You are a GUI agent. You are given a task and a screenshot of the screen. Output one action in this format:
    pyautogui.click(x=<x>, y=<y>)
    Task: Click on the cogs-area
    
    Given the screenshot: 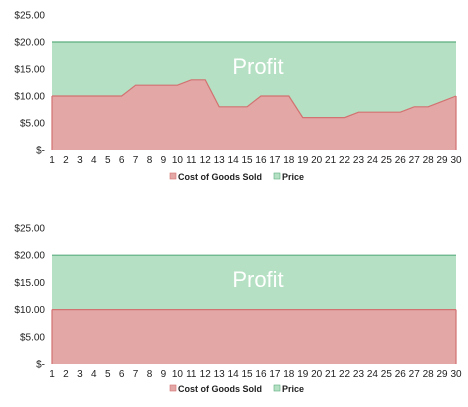 What is the action you would take?
    pyautogui.click(x=254, y=336)
    